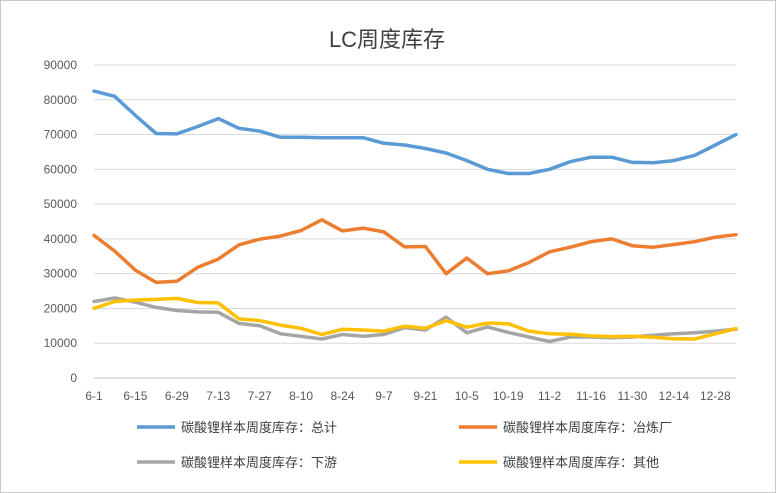 Image resolution: width=776 pixels, height=493 pixels. I want to click on x-tick-label: 12-28, so click(715, 396).